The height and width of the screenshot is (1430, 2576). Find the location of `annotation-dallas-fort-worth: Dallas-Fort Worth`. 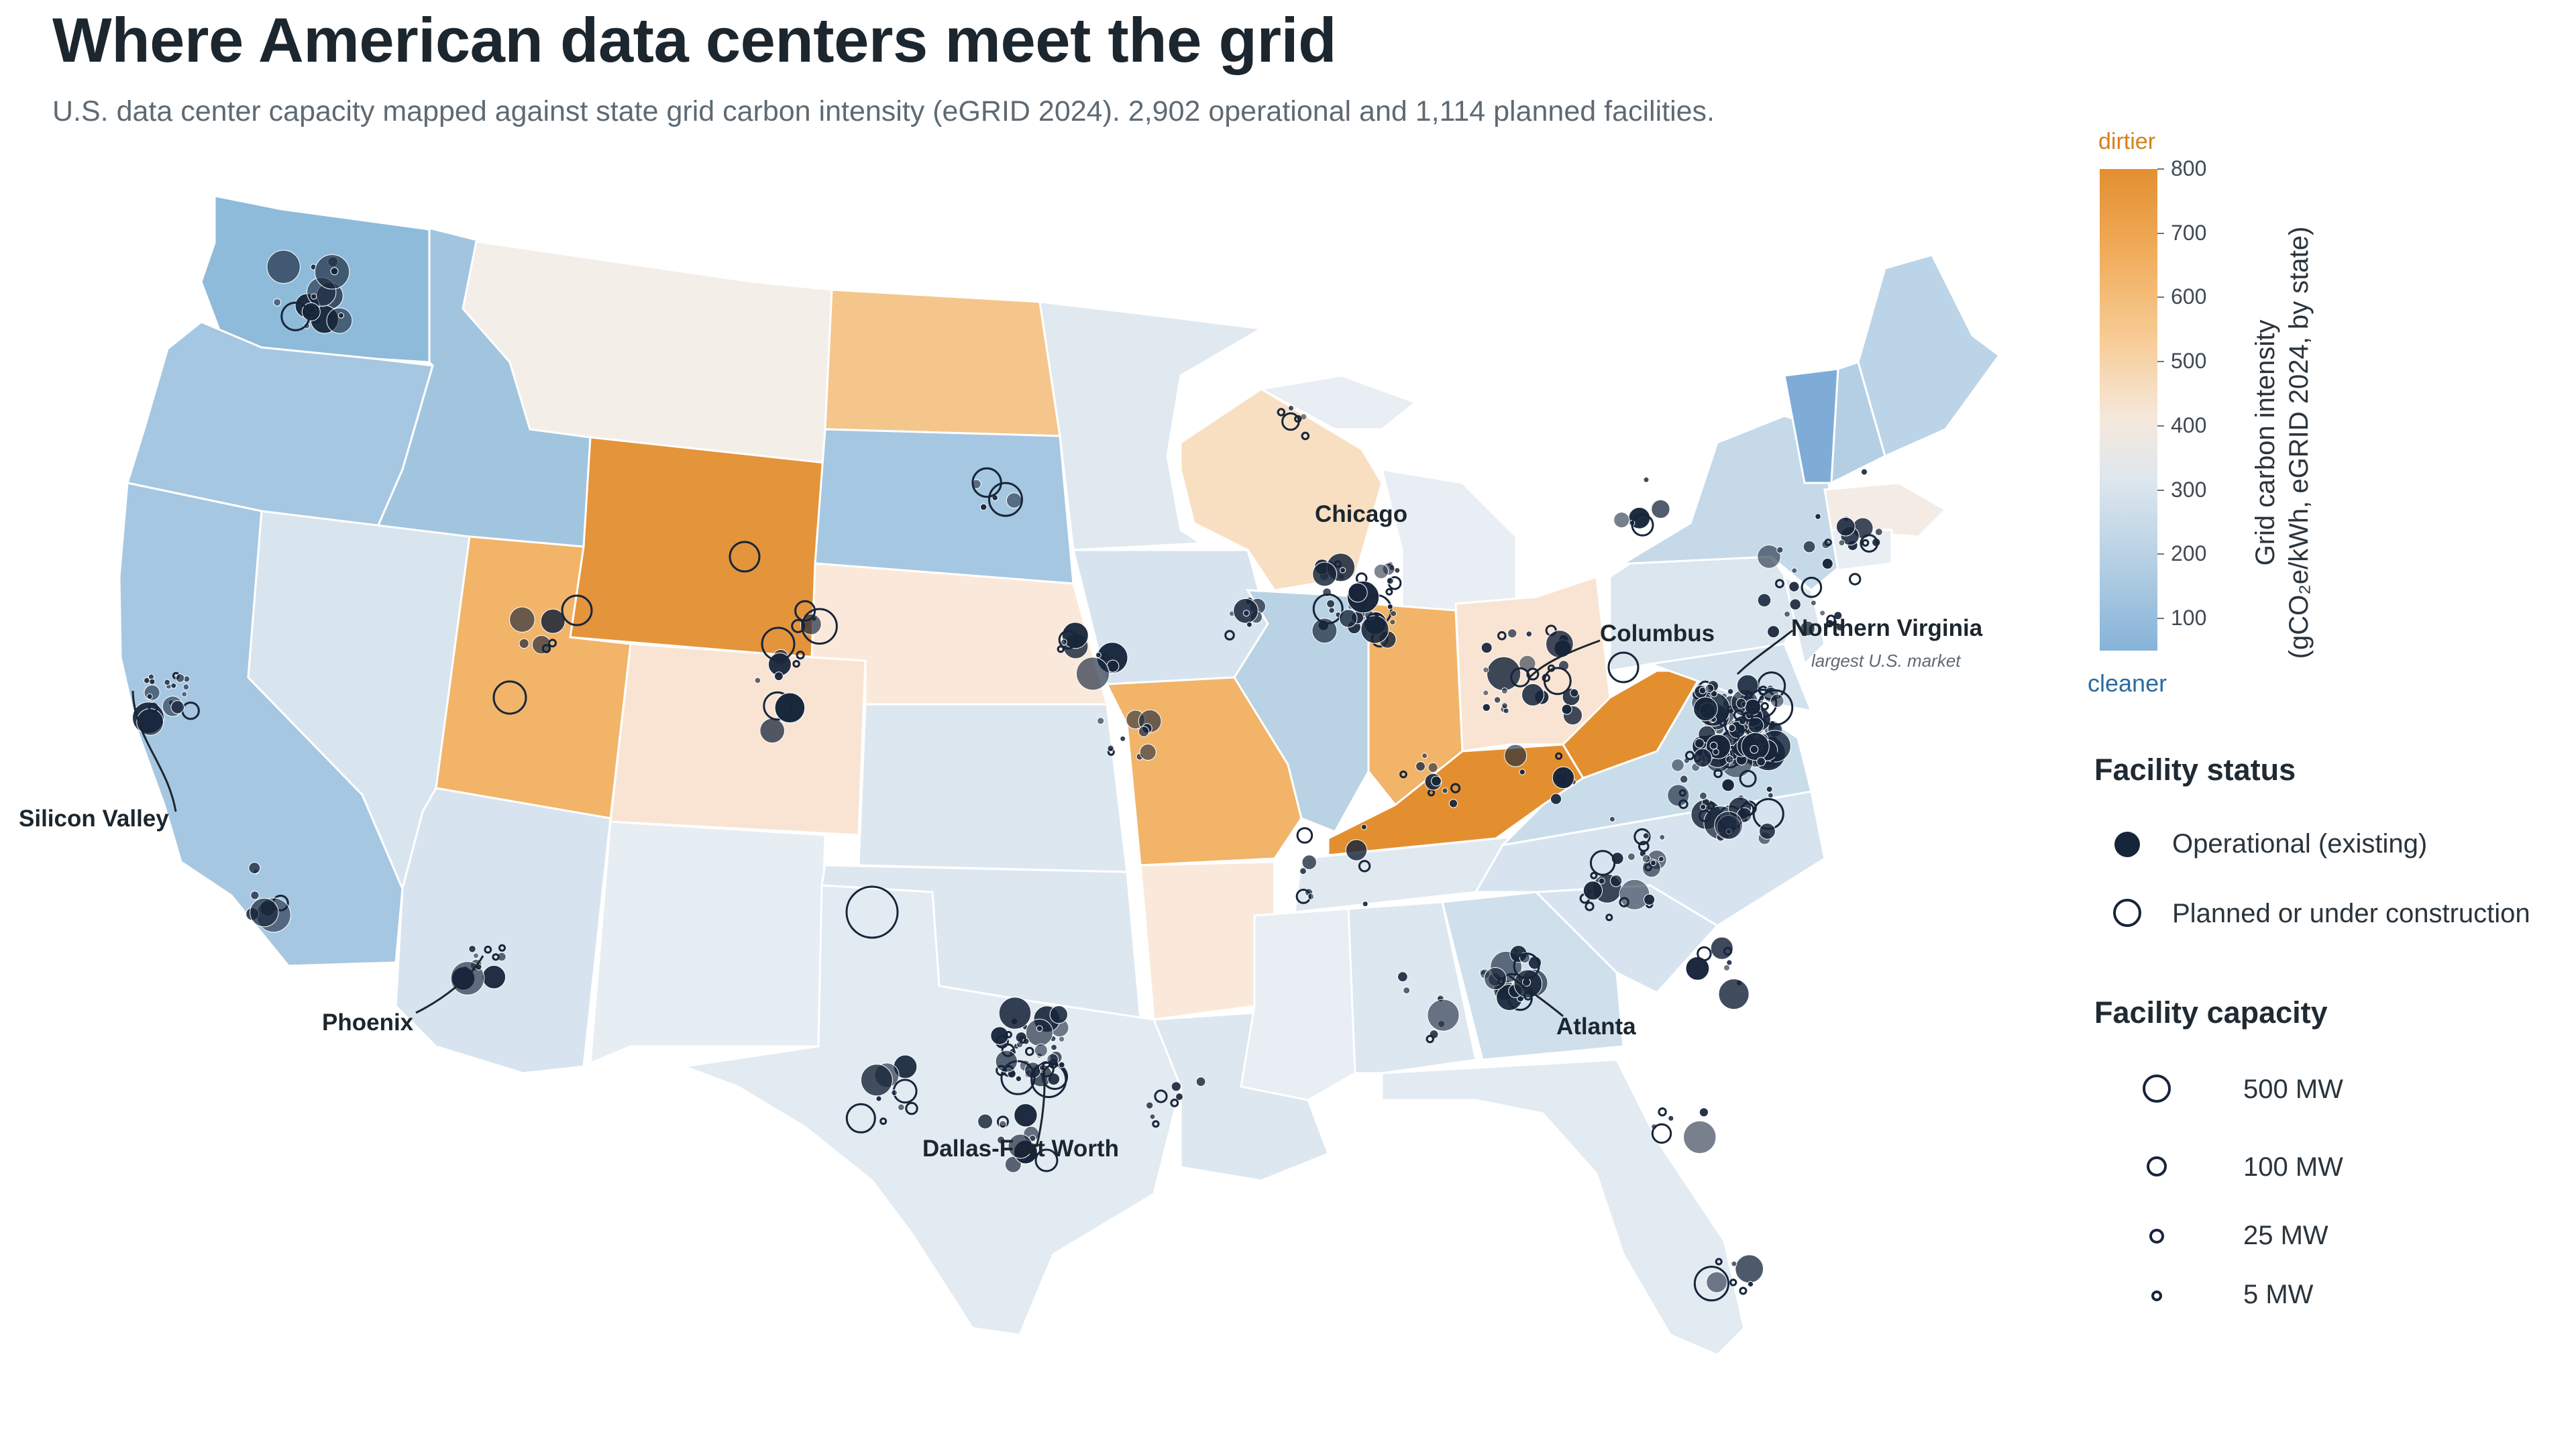

annotation-dallas-fort-worth: Dallas-Fort Worth is located at coordinates (1020, 1149).